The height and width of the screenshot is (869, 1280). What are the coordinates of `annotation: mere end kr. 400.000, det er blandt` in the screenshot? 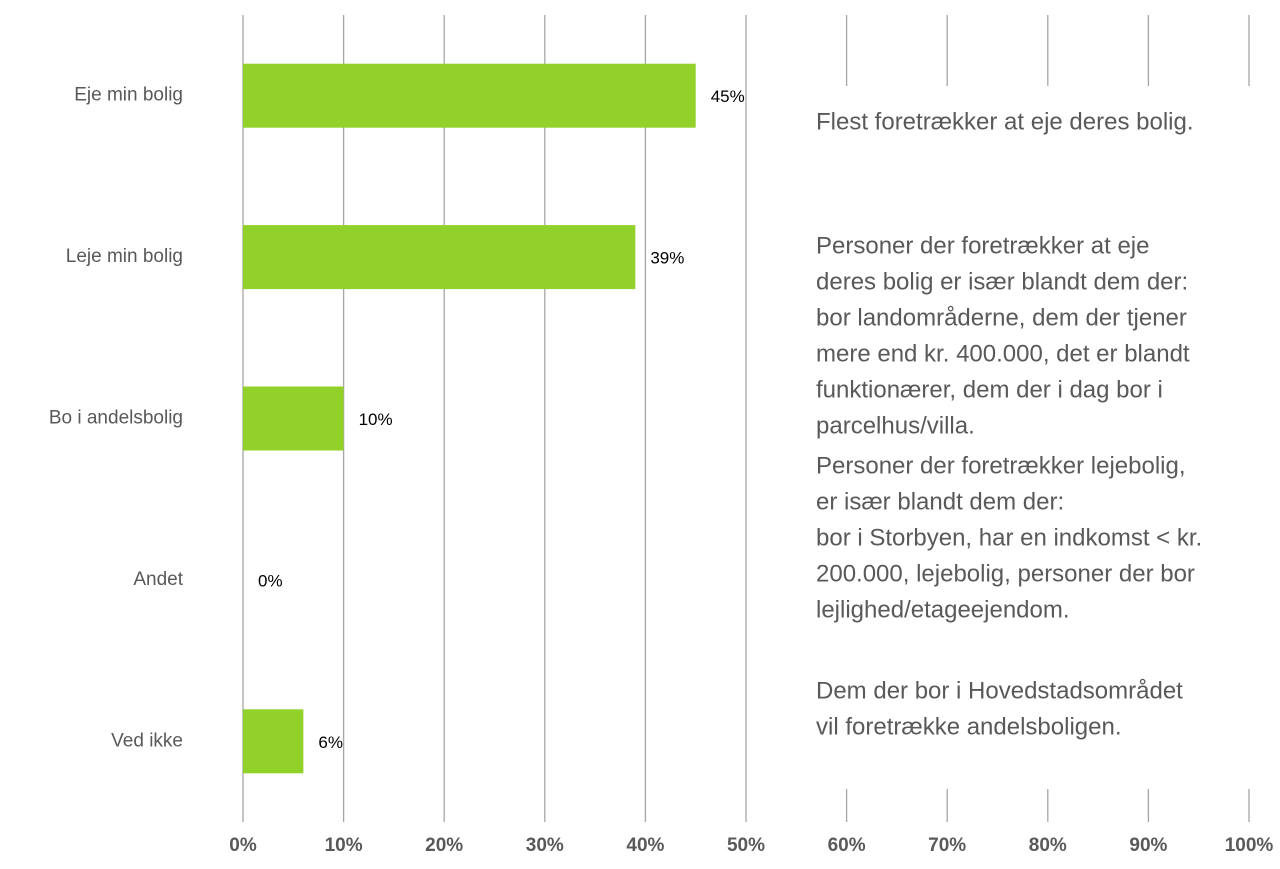 It's located at (1003, 353).